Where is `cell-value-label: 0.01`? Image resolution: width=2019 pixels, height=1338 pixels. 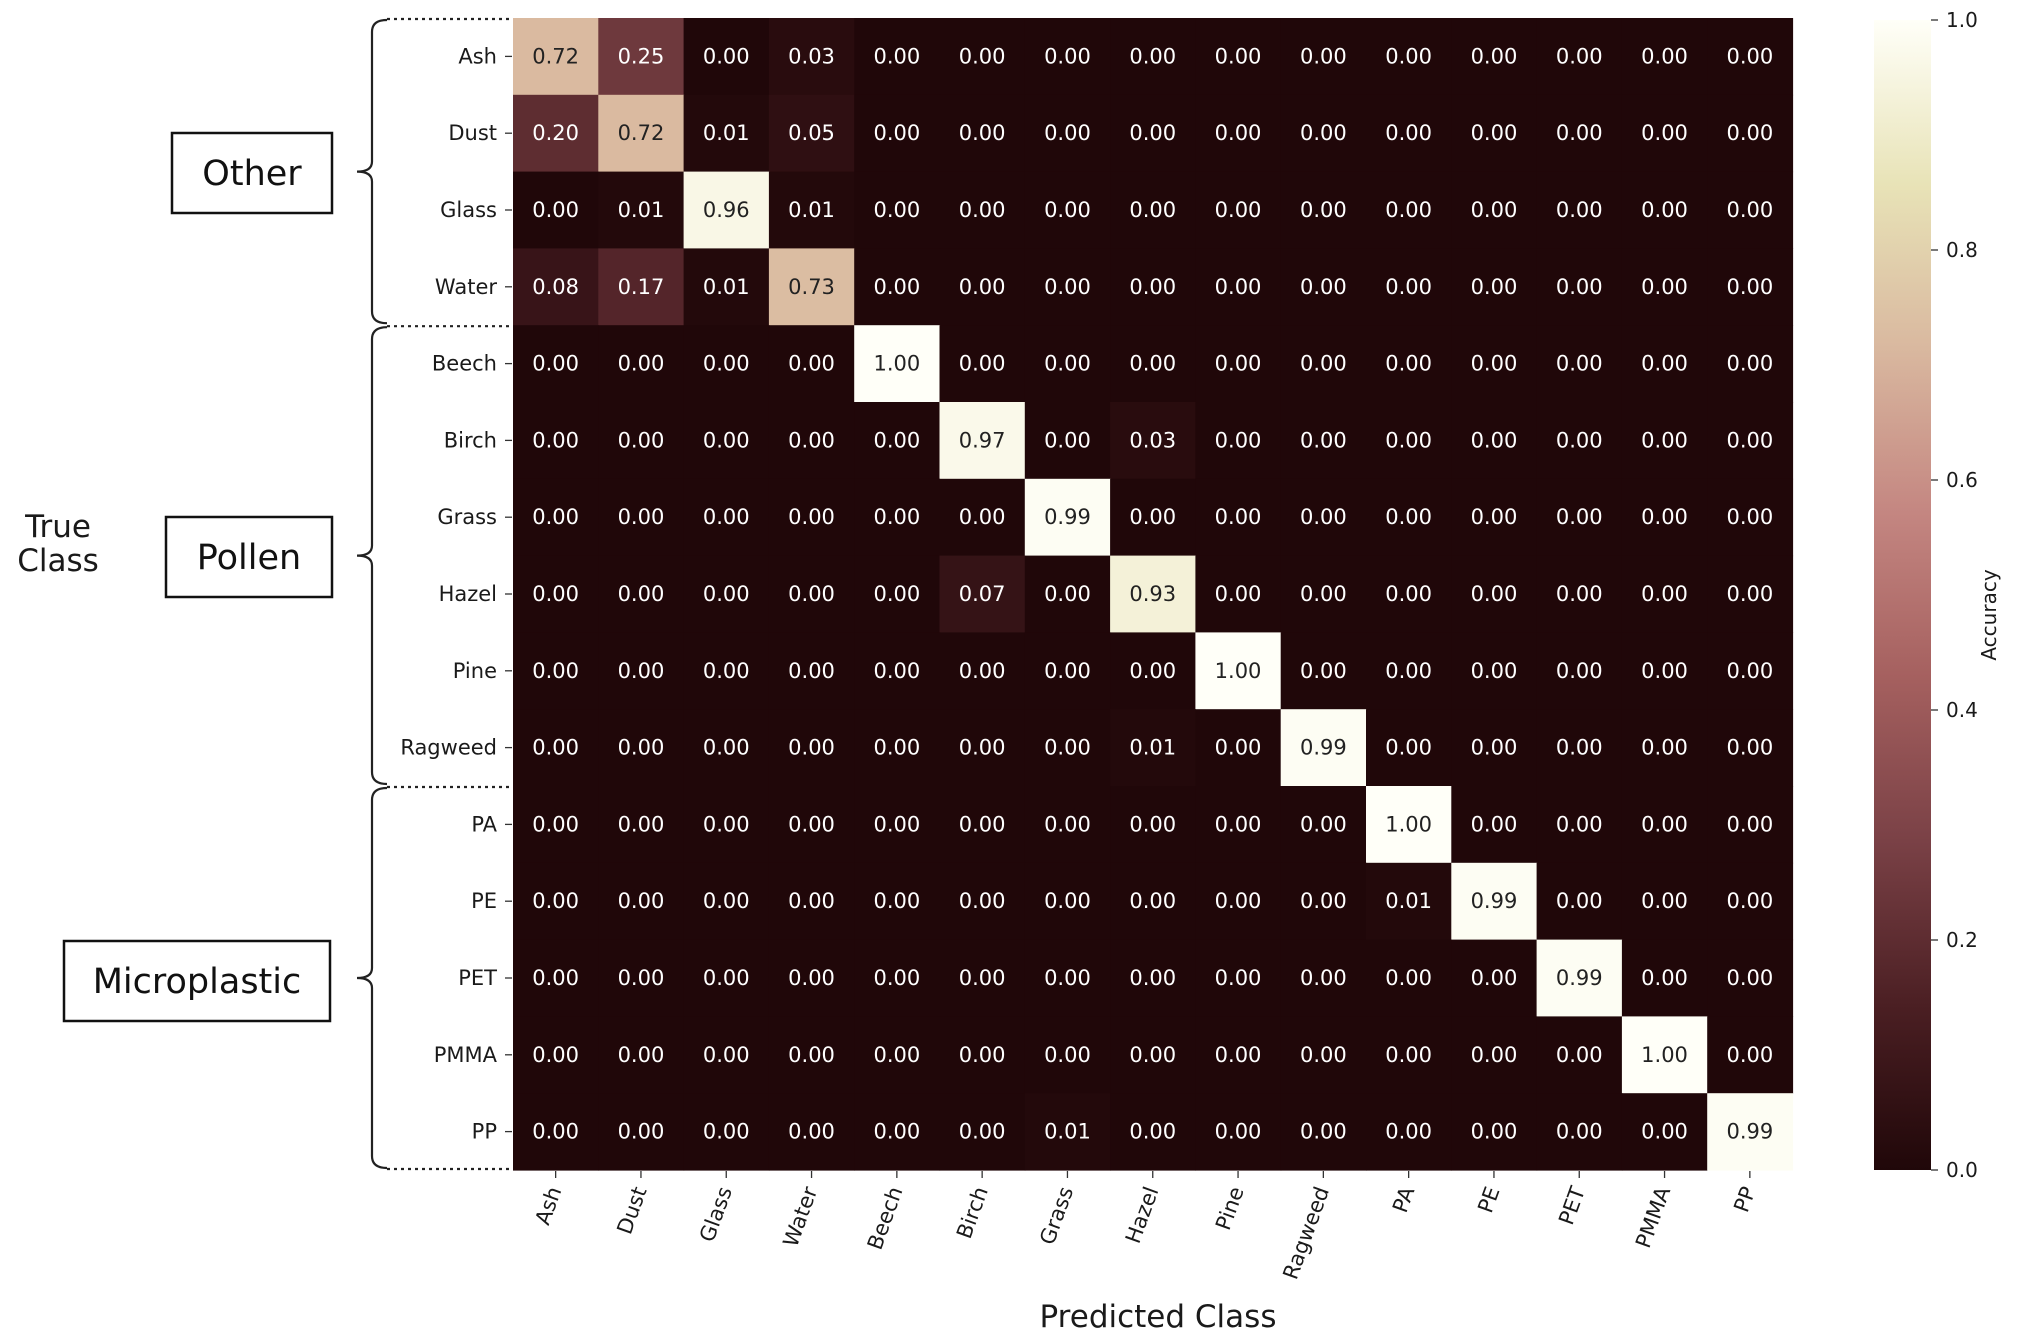
cell-value-label: 0.01 is located at coordinates (1152, 748).